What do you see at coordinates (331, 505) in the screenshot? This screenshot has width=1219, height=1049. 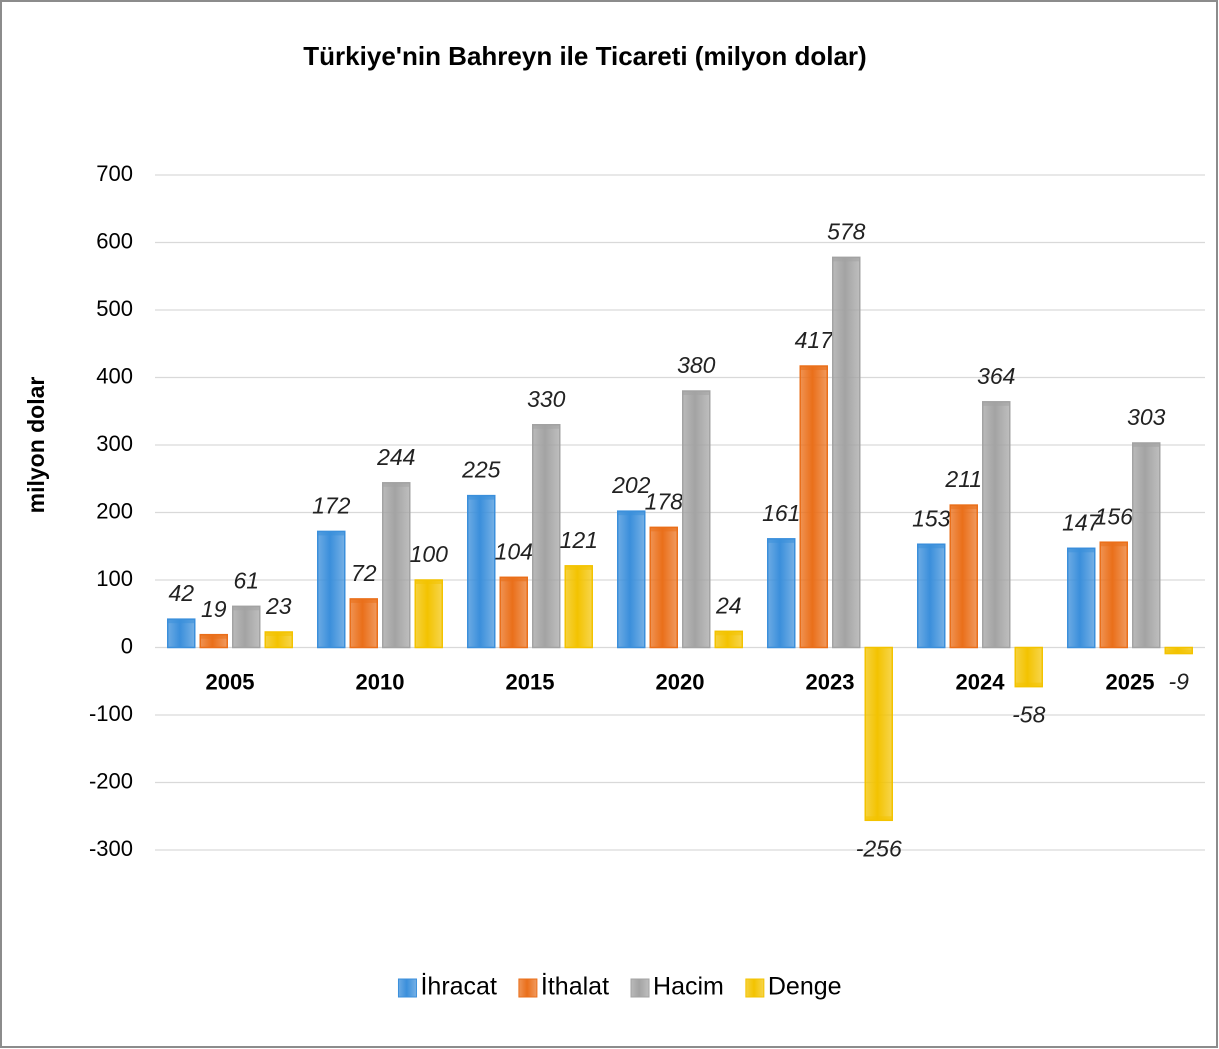 I see `value-label: 172` at bounding box center [331, 505].